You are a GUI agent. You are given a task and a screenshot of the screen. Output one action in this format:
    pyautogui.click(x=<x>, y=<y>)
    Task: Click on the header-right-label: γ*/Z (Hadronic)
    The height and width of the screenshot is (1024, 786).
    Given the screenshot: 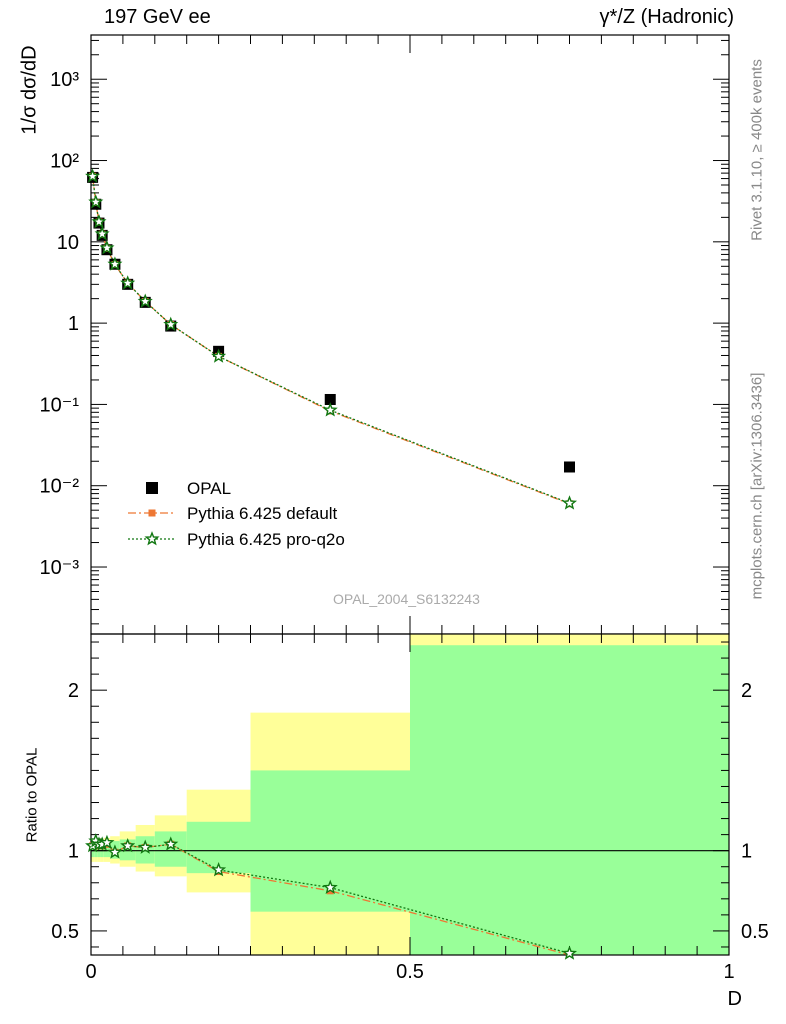 What is the action you would take?
    pyautogui.click(x=666, y=17)
    